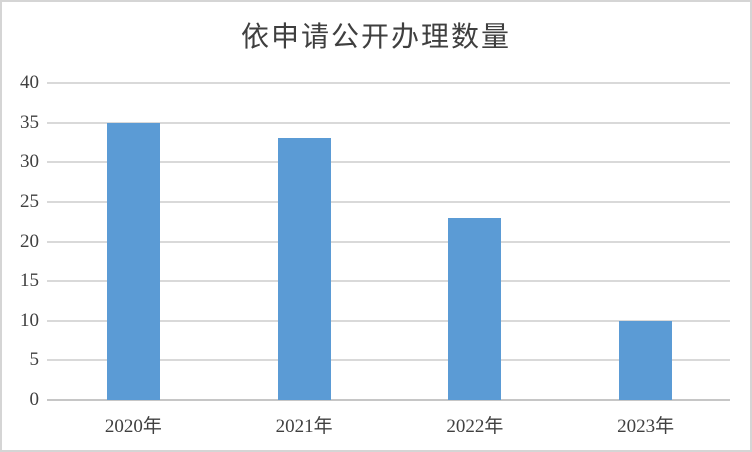 The height and width of the screenshot is (452, 752). Describe the element at coordinates (475, 426) in the screenshot. I see `x-tick-label: 2022年` at that location.